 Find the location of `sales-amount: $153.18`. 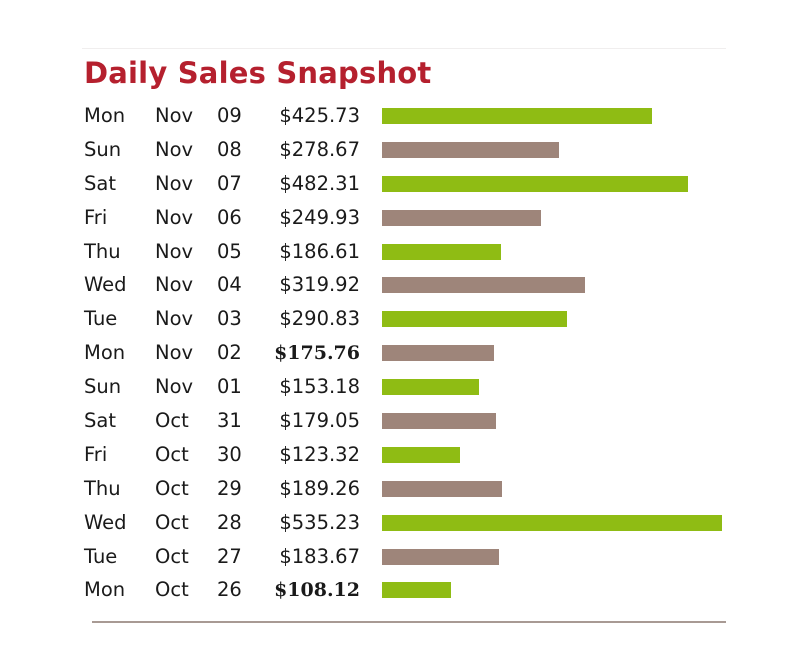

sales-amount: $153.18 is located at coordinates (319, 387).